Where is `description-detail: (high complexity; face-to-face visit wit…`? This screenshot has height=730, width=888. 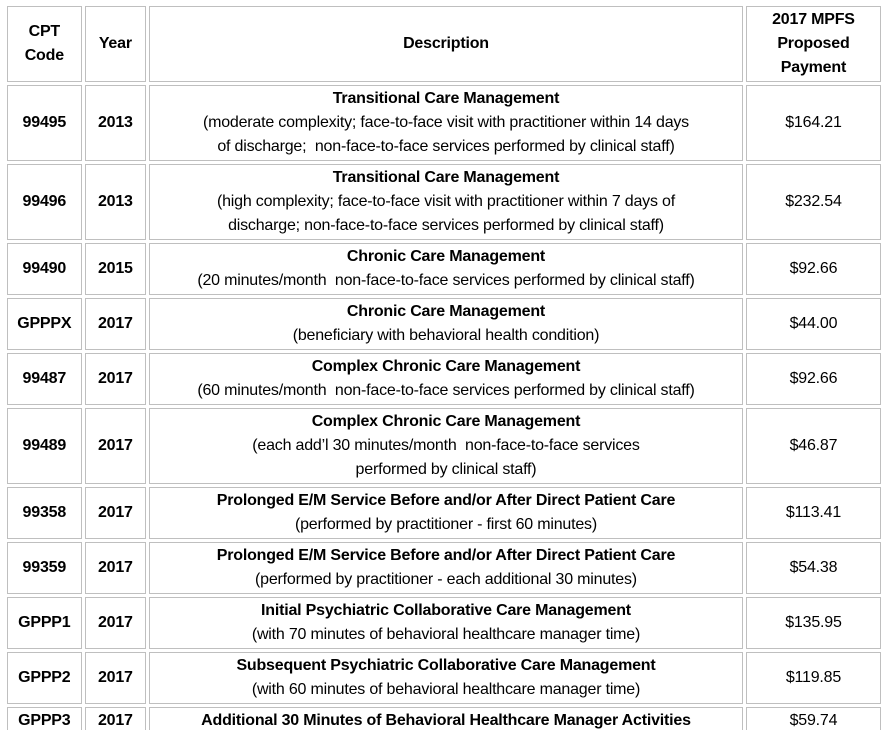 description-detail: (high complexity; face-to-face visit wit… is located at coordinates (445, 213).